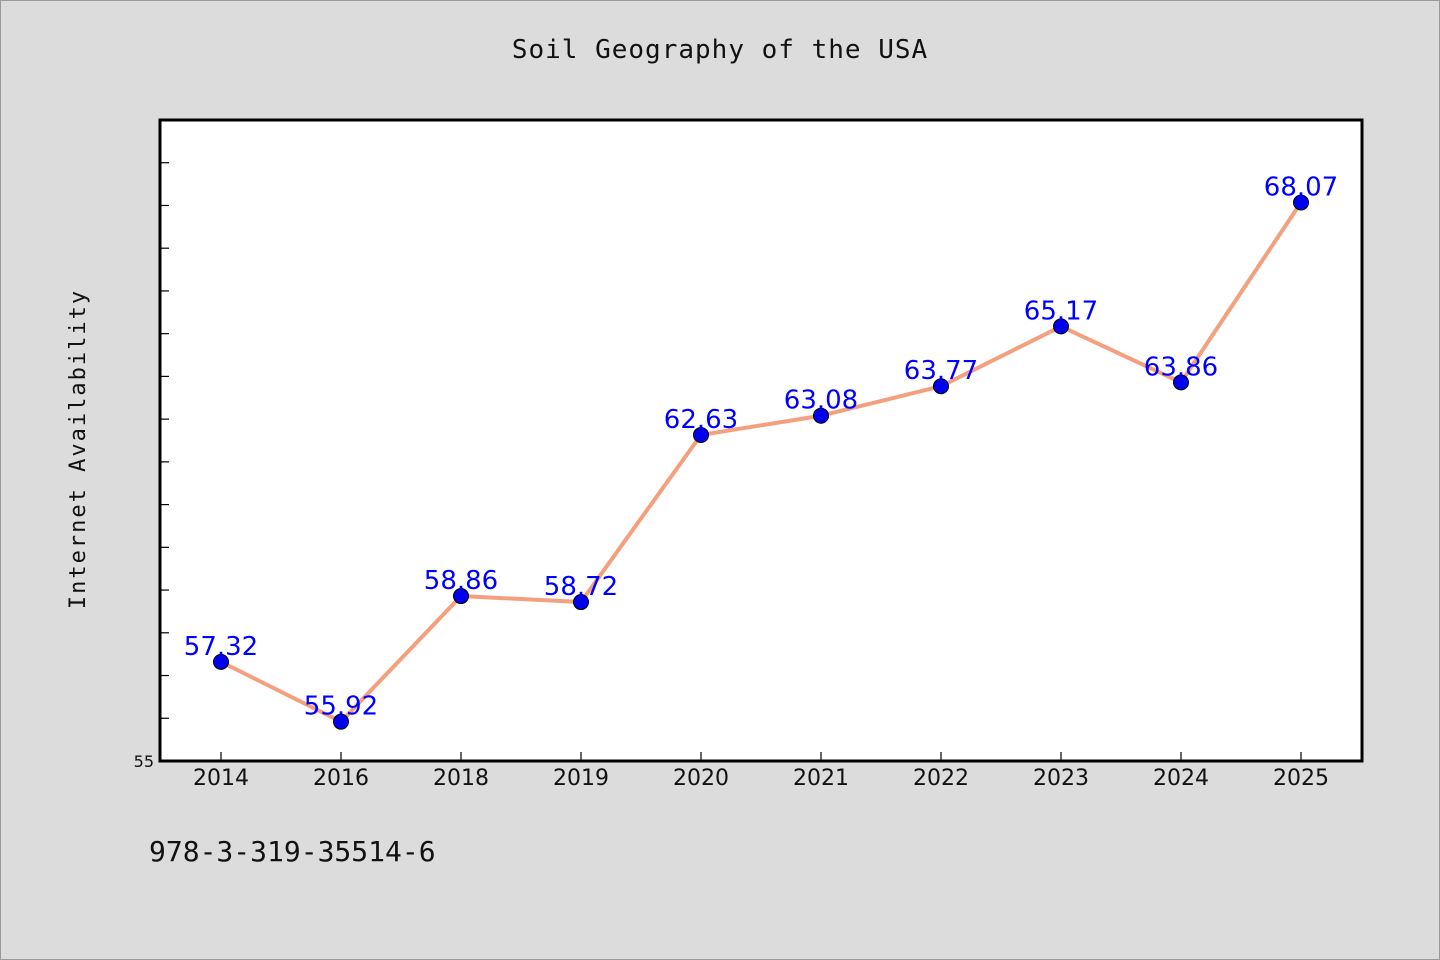 The height and width of the screenshot is (960, 1440). Describe the element at coordinates (581, 587) in the screenshot. I see `data-label: 58.72` at that location.